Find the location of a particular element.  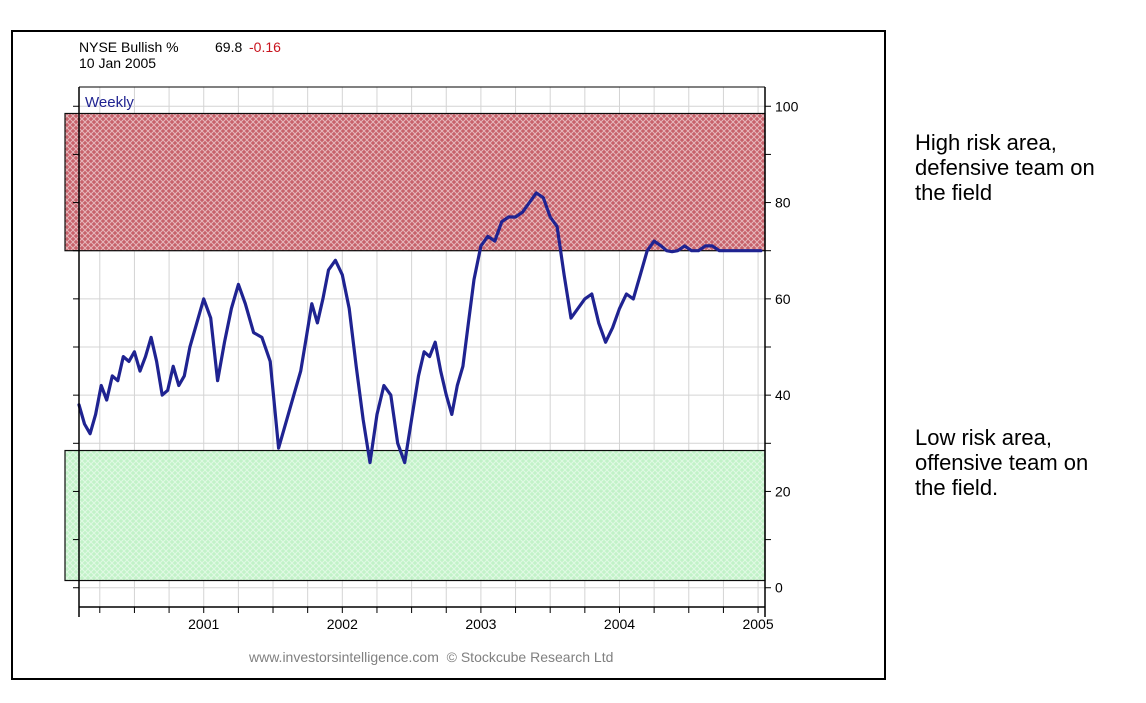

x-tick-label: 2005 is located at coordinates (757, 624).